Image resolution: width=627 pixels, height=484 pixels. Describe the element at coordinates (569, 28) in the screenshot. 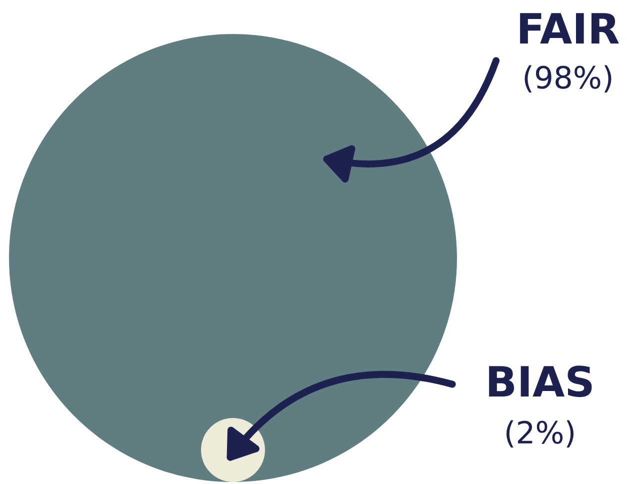

I see `category-label: FAIR` at that location.